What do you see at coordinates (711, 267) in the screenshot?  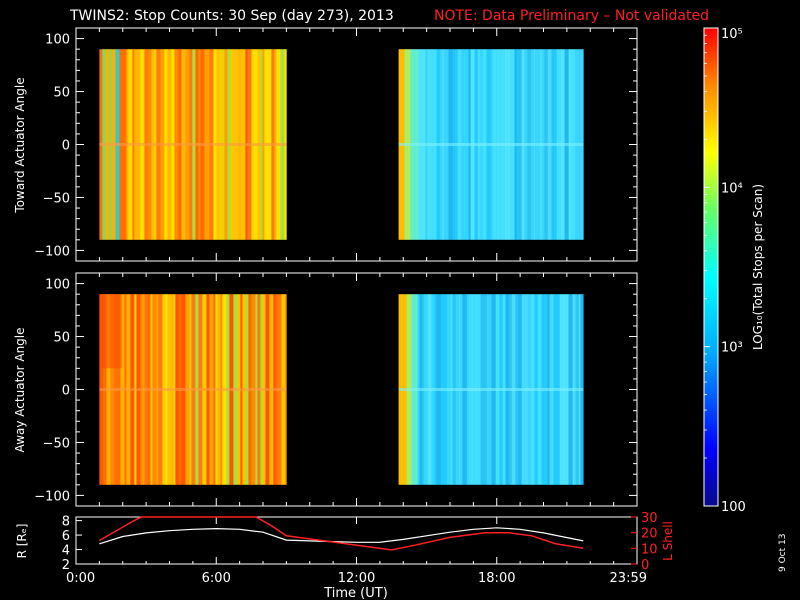 I see `colorbar-gradient` at bounding box center [711, 267].